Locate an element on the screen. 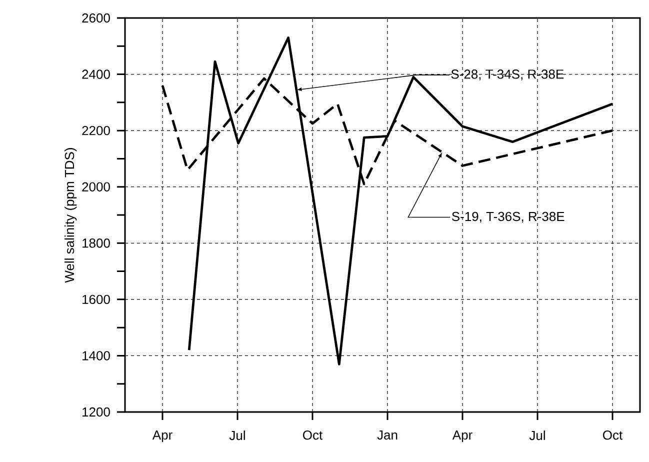 The height and width of the screenshot is (462, 649). series-label: S-28, T-34S, R-38E is located at coordinates (507, 75).